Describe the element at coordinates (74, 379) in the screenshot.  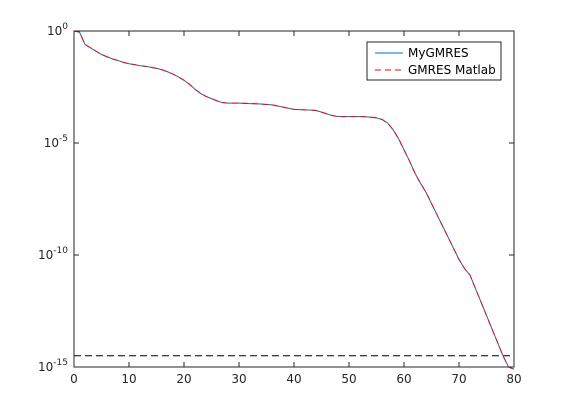
I see `x-tick-label: 0` at that location.